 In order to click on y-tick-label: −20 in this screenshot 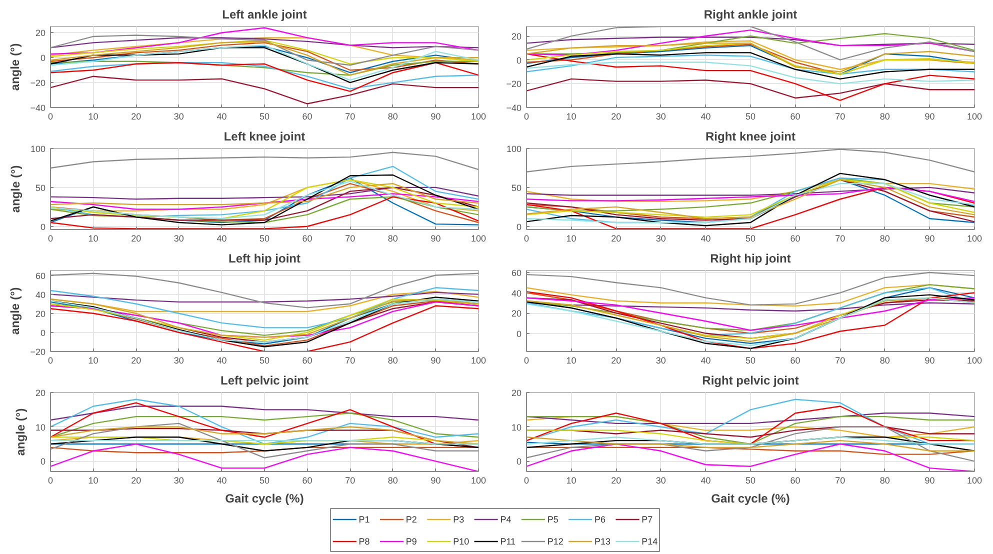, I will do `click(38, 352)`.